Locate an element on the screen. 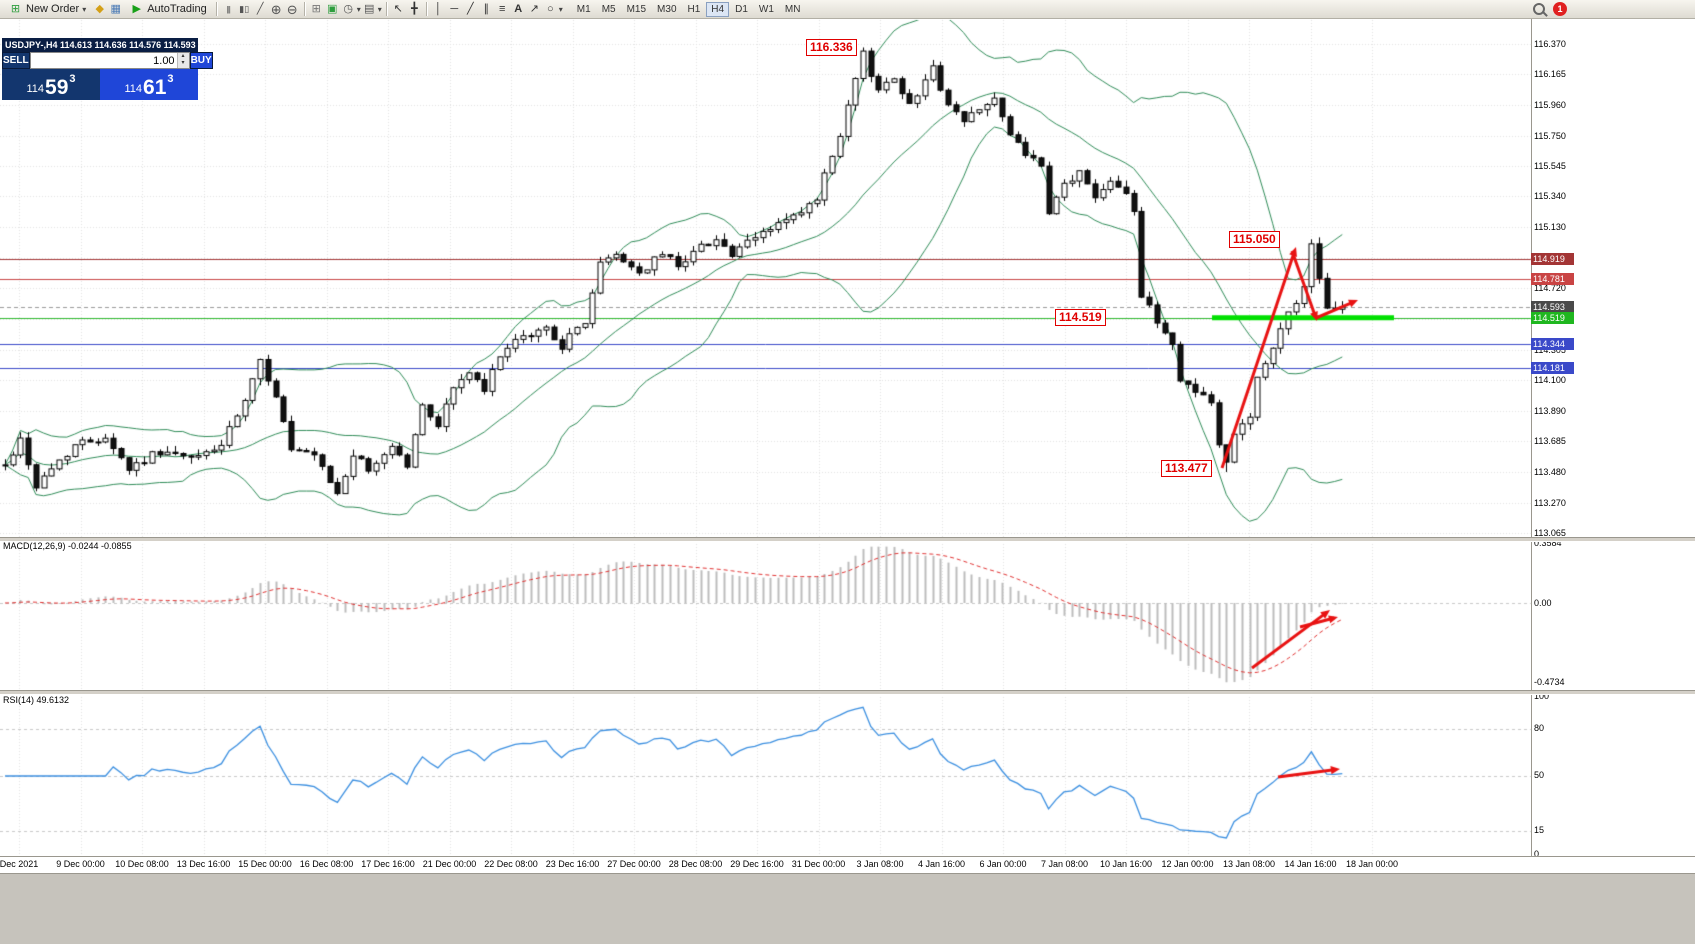 The width and height of the screenshot is (1695, 944). new-order-label: New Order is located at coordinates (53, 9).